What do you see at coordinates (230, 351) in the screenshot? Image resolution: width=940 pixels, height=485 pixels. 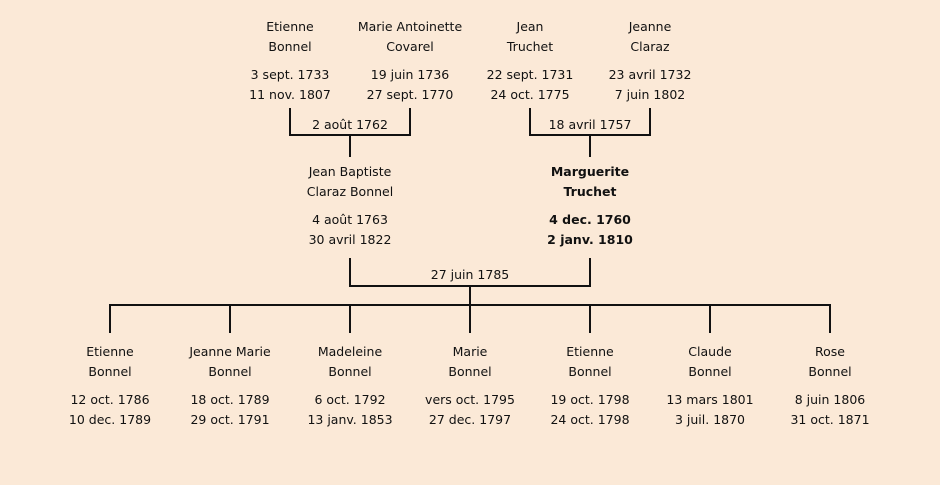 I see `first-name: Jeanne Marie` at bounding box center [230, 351].